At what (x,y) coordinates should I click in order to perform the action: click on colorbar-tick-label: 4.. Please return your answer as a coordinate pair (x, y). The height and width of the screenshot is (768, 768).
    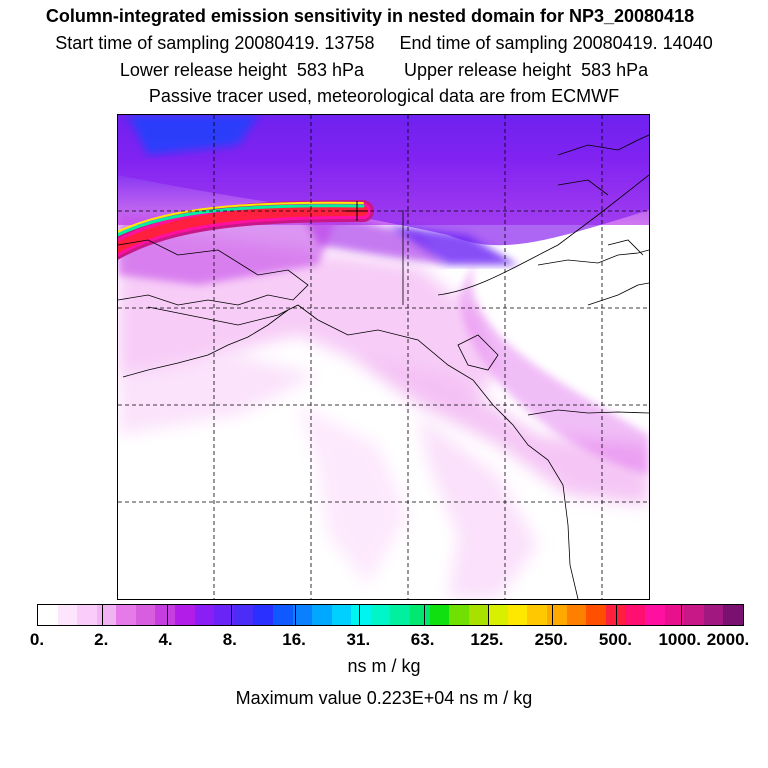
    Looking at the image, I should click on (165, 639).